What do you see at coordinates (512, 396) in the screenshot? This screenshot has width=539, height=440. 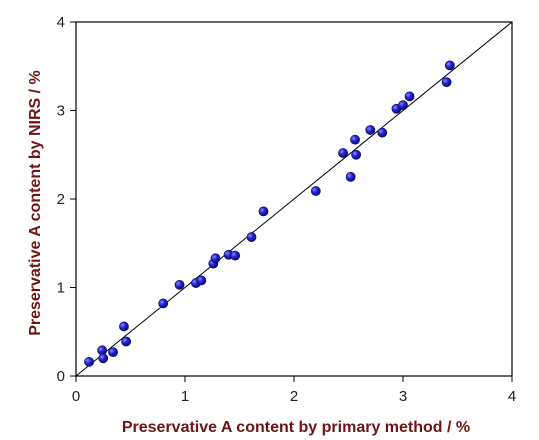 I see `x-tick-label-4: 4` at bounding box center [512, 396].